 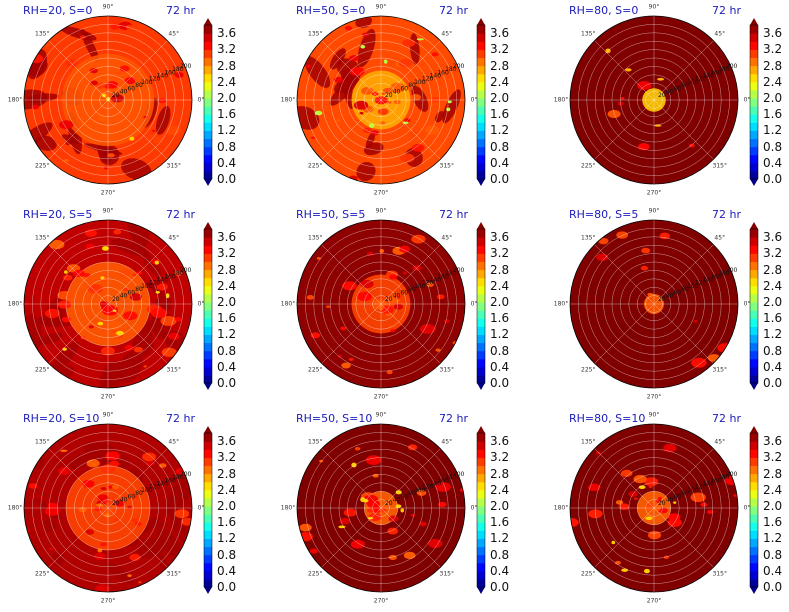 What do you see at coordinates (178, 69) in the screenshot?
I see `radial-label: 180` at bounding box center [178, 69].